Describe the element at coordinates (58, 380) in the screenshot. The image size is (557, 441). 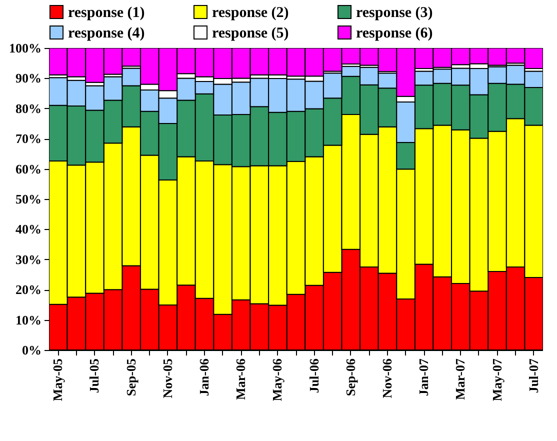
I see `x-tick-label: May-05` at that location.